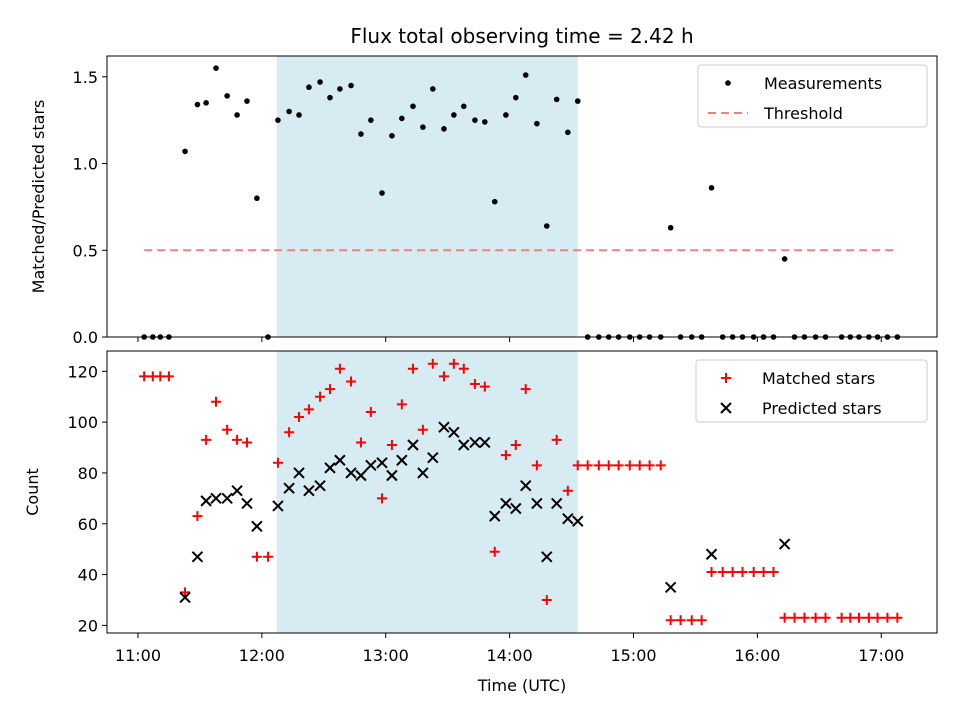  What do you see at coordinates (521, 685) in the screenshot?
I see `x-axis-label: Time (UTC)` at bounding box center [521, 685].